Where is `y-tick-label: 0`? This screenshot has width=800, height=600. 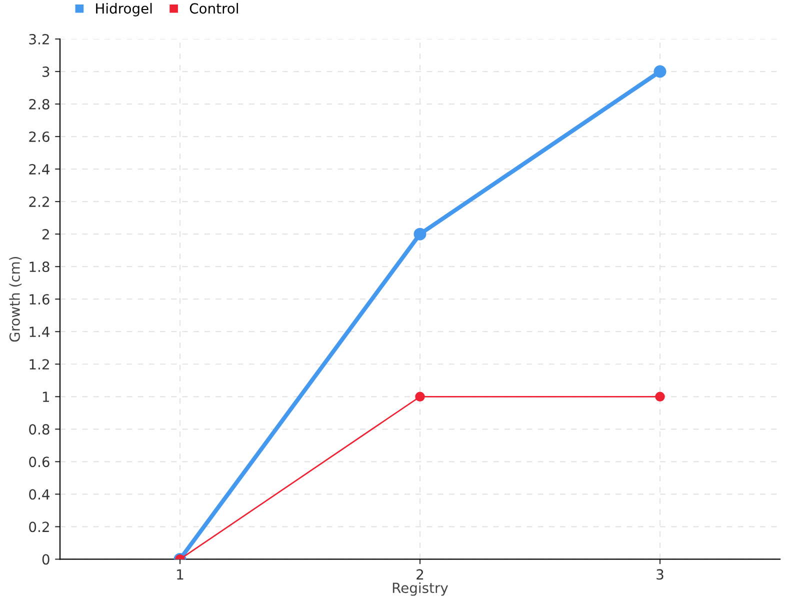 y-tick-label: 0 is located at coordinates (46, 559).